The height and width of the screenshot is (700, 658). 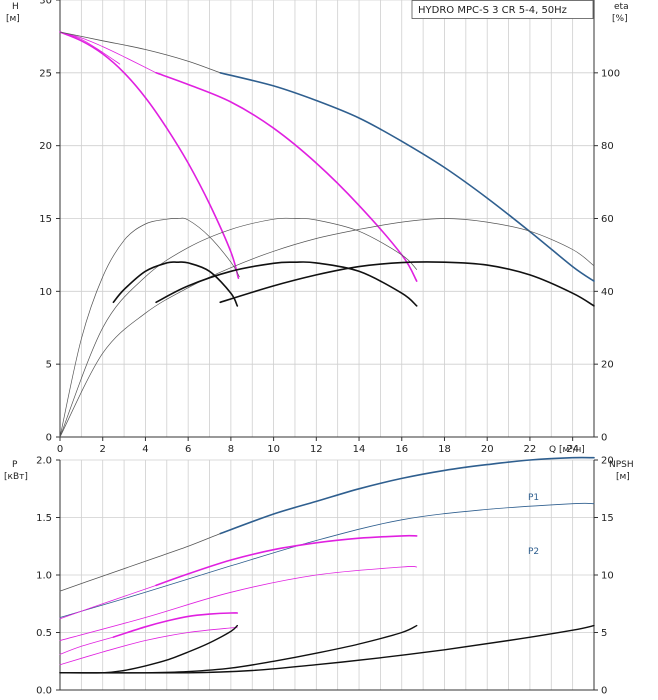 What do you see at coordinates (44, 633) in the screenshot?
I see `y-tick-label: 0.5` at bounding box center [44, 633].